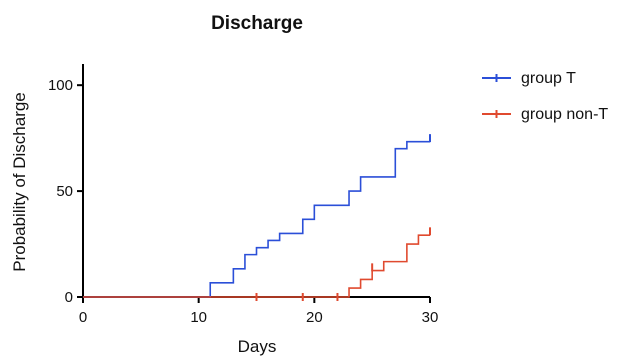  I want to click on legend: group T group non-T, so click(545, 96).